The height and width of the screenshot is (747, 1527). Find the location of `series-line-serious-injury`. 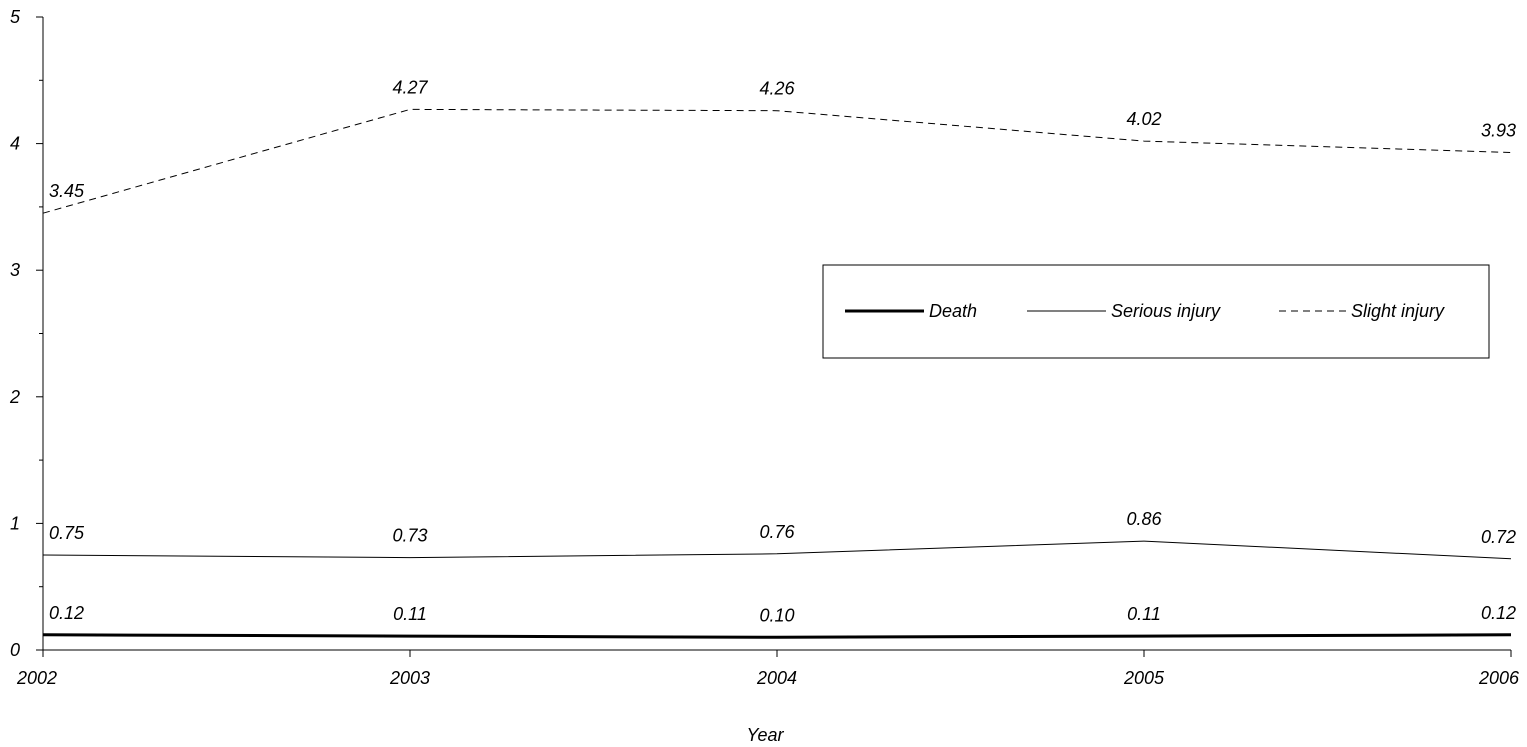

series-line-serious-injury is located at coordinates (777, 550).